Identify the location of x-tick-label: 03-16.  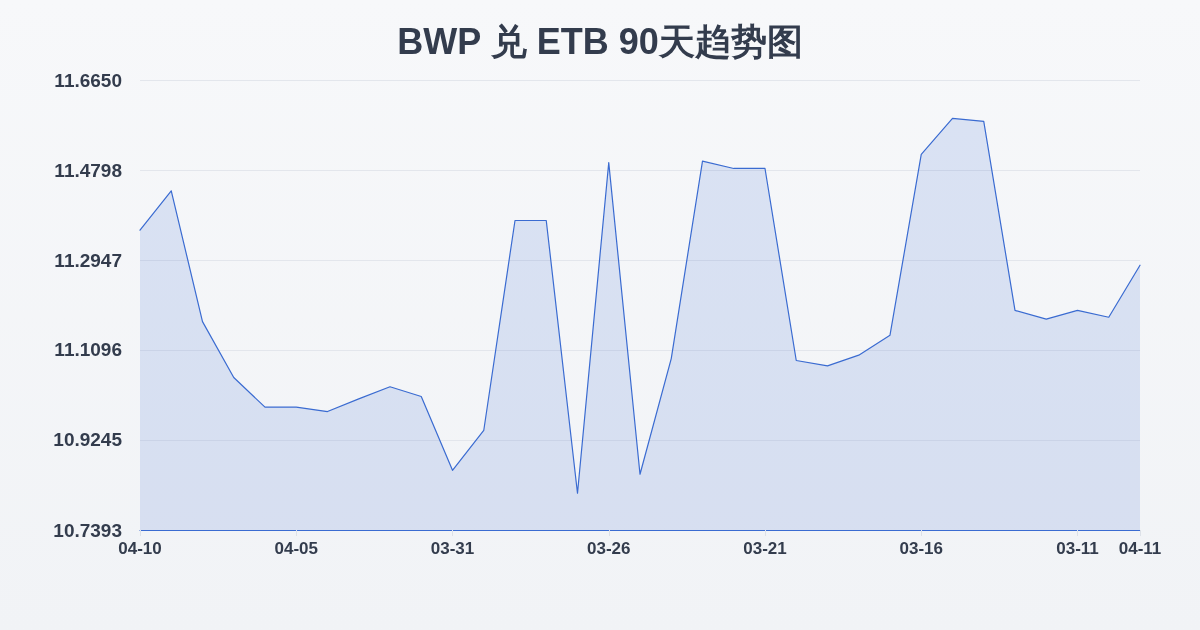
(921, 548).